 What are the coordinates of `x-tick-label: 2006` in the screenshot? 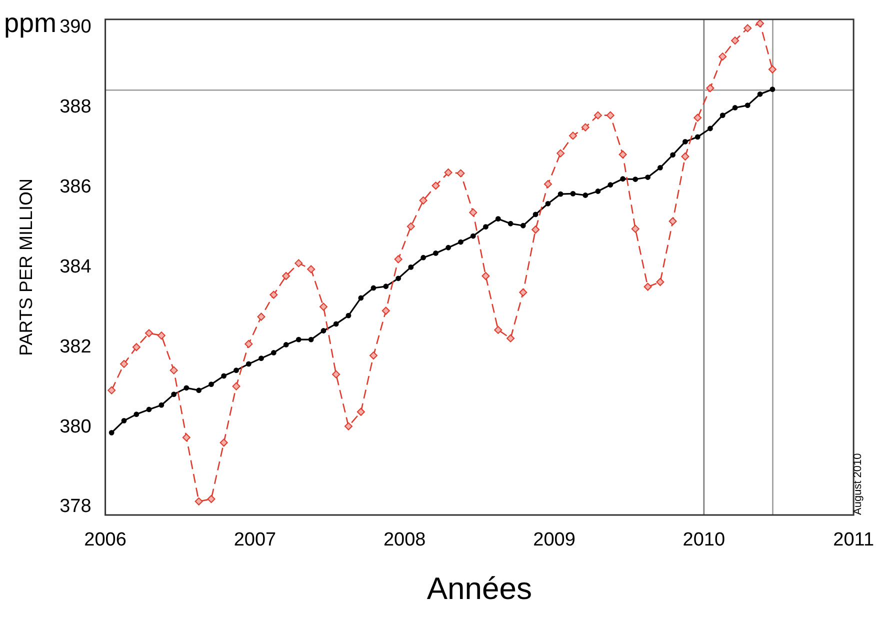 It's located at (105, 540).